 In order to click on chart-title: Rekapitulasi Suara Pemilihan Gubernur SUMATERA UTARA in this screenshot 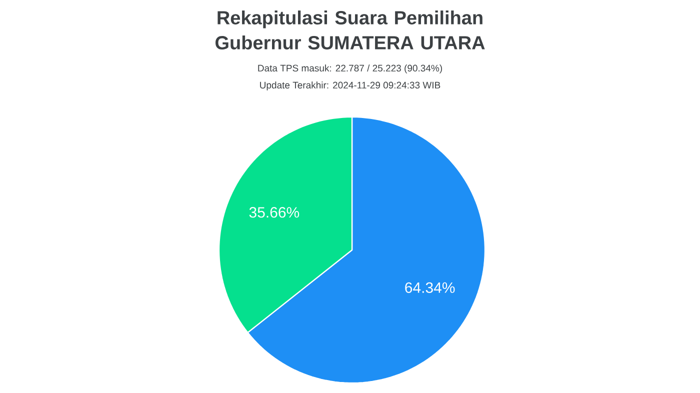, I will do `click(350, 30)`.